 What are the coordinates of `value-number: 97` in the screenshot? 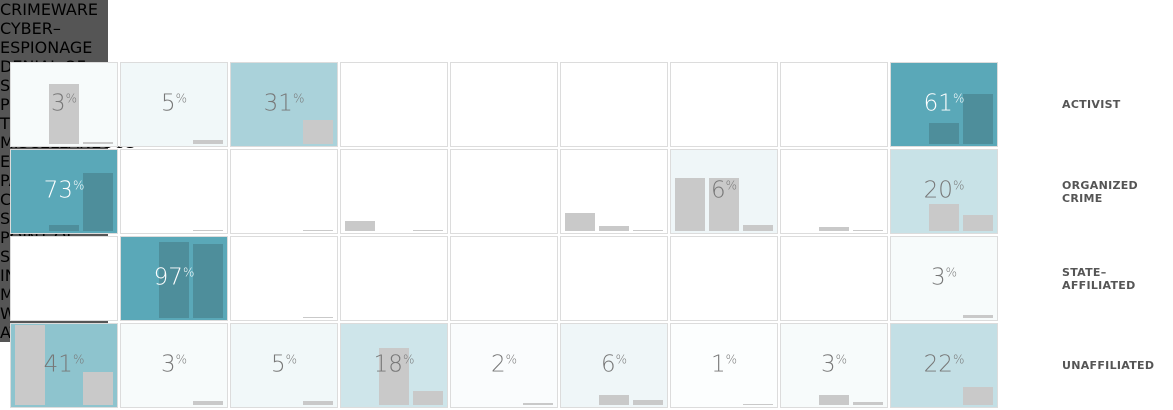 It's located at (168, 277).